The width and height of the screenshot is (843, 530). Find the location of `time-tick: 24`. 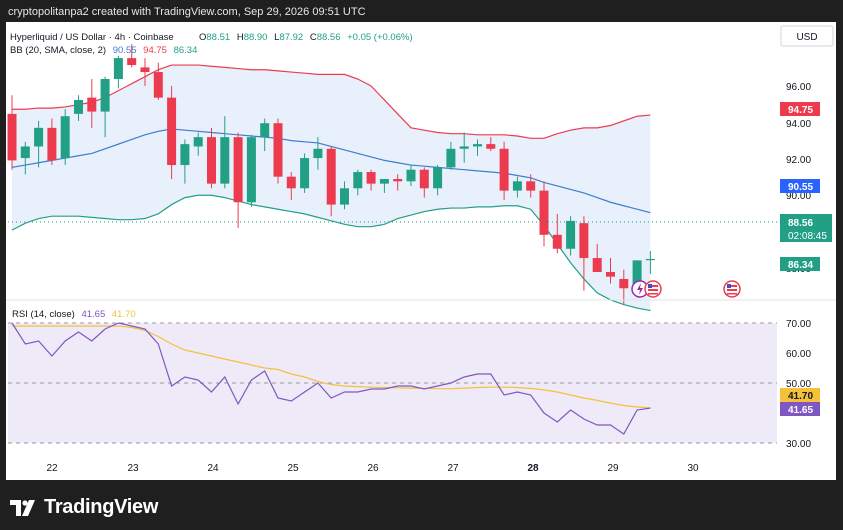

time-tick: 24 is located at coordinates (213, 468).